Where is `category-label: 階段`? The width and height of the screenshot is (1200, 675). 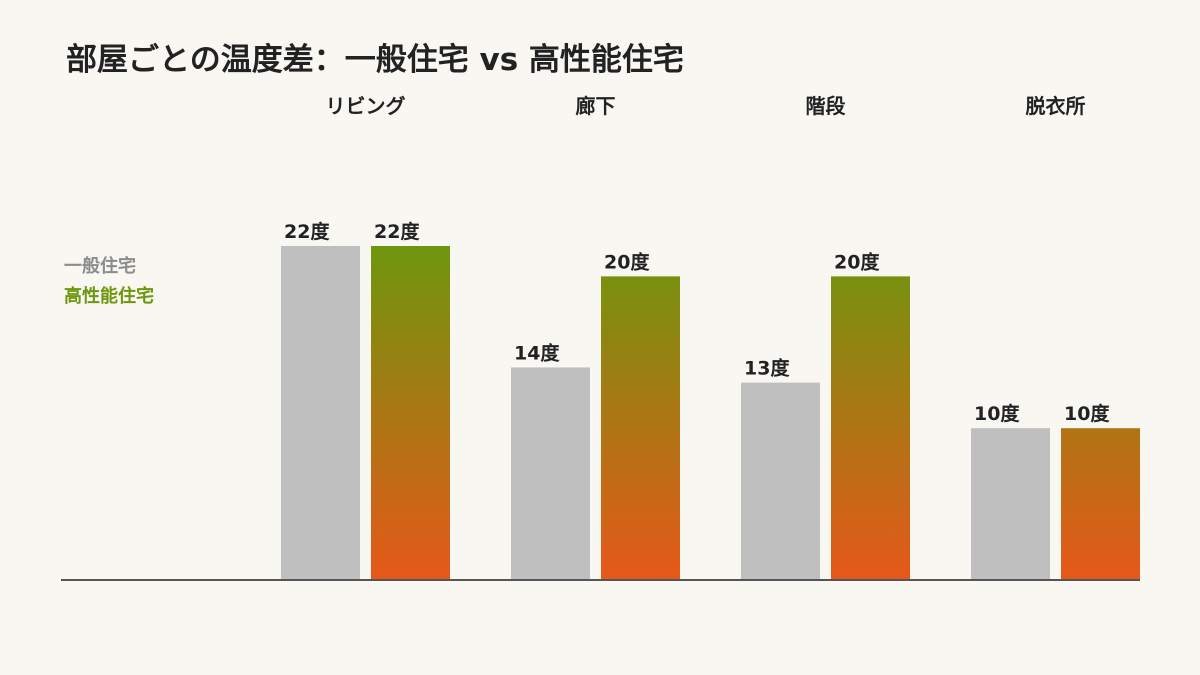
category-label: 階段 is located at coordinates (826, 106).